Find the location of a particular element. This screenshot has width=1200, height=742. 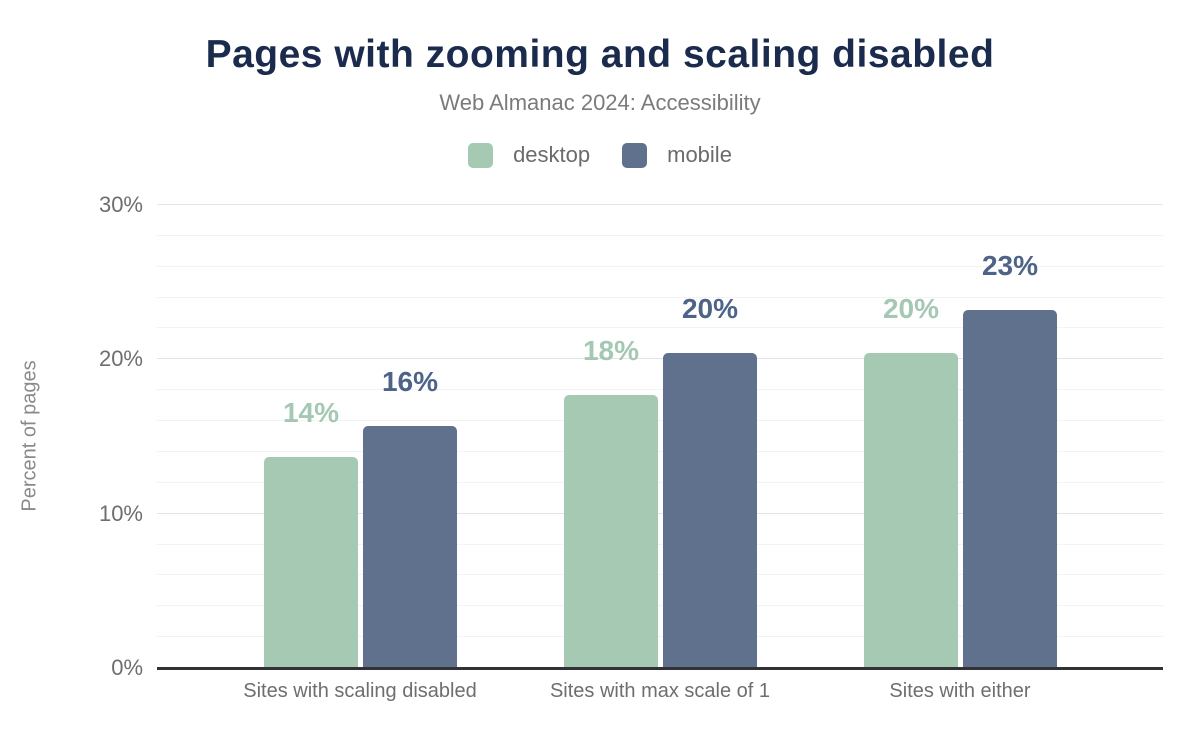

x-axis-label-either: Sites with either is located at coordinates (960, 691).